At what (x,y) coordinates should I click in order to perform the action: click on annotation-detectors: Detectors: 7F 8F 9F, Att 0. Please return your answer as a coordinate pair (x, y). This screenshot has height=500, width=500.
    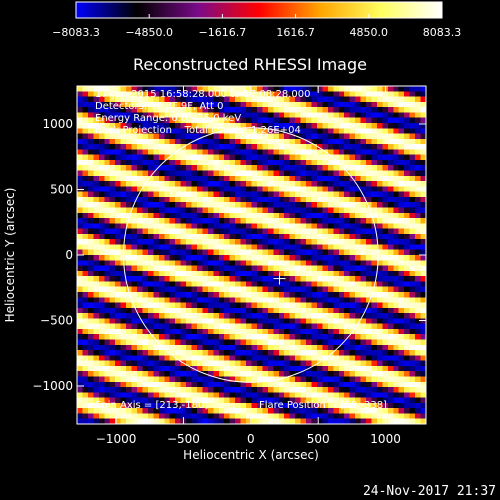
    Looking at the image, I should click on (159, 106).